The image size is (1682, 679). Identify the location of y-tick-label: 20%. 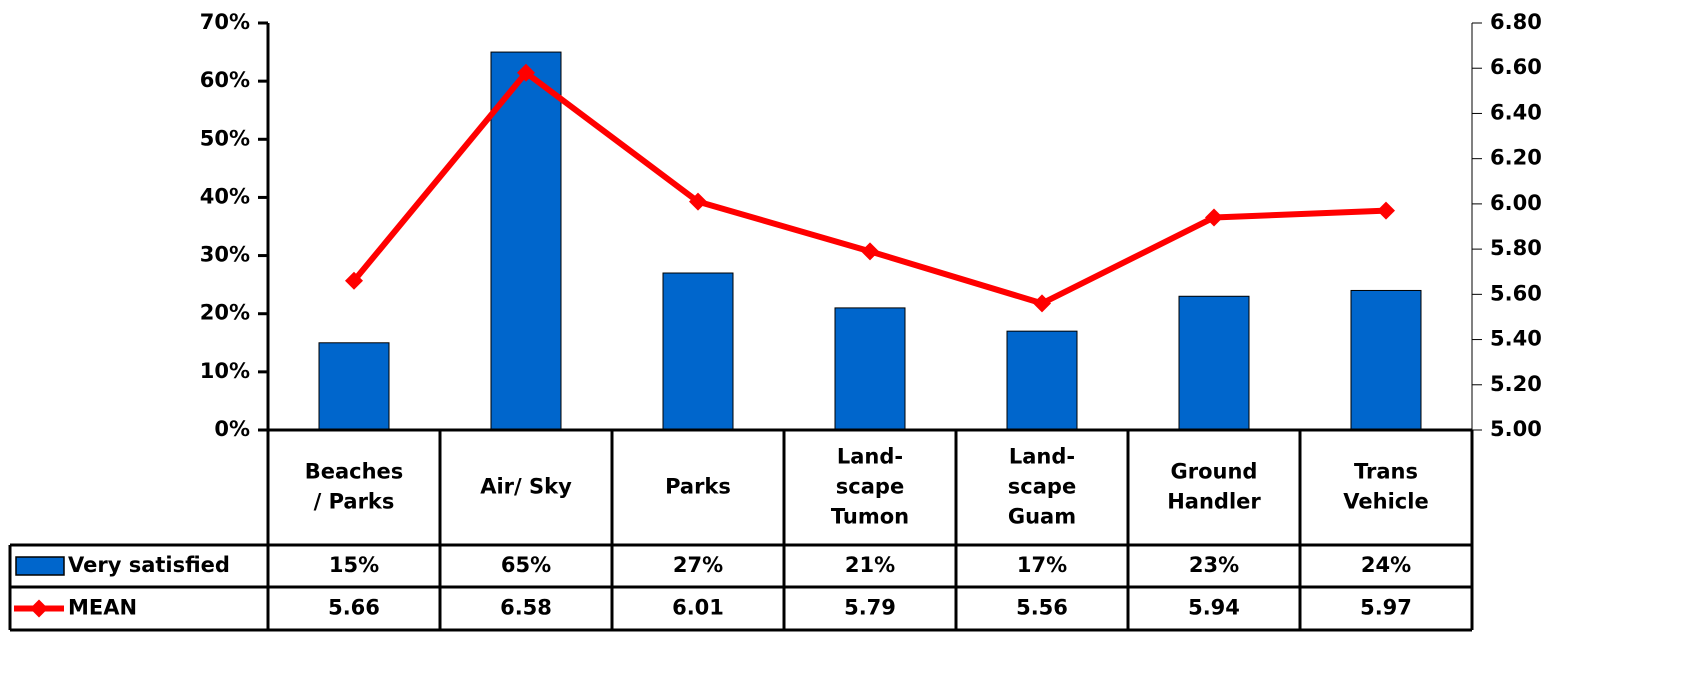
(225, 313).